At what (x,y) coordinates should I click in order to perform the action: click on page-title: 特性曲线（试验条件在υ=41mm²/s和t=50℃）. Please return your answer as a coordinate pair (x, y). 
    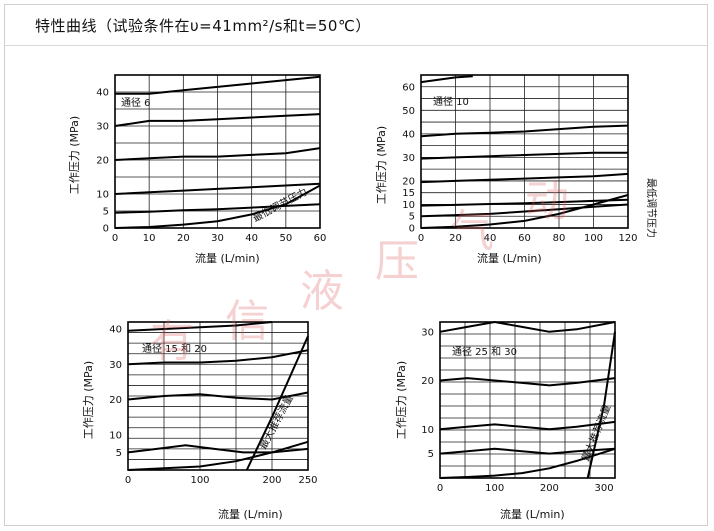
    Looking at the image, I should click on (203, 26).